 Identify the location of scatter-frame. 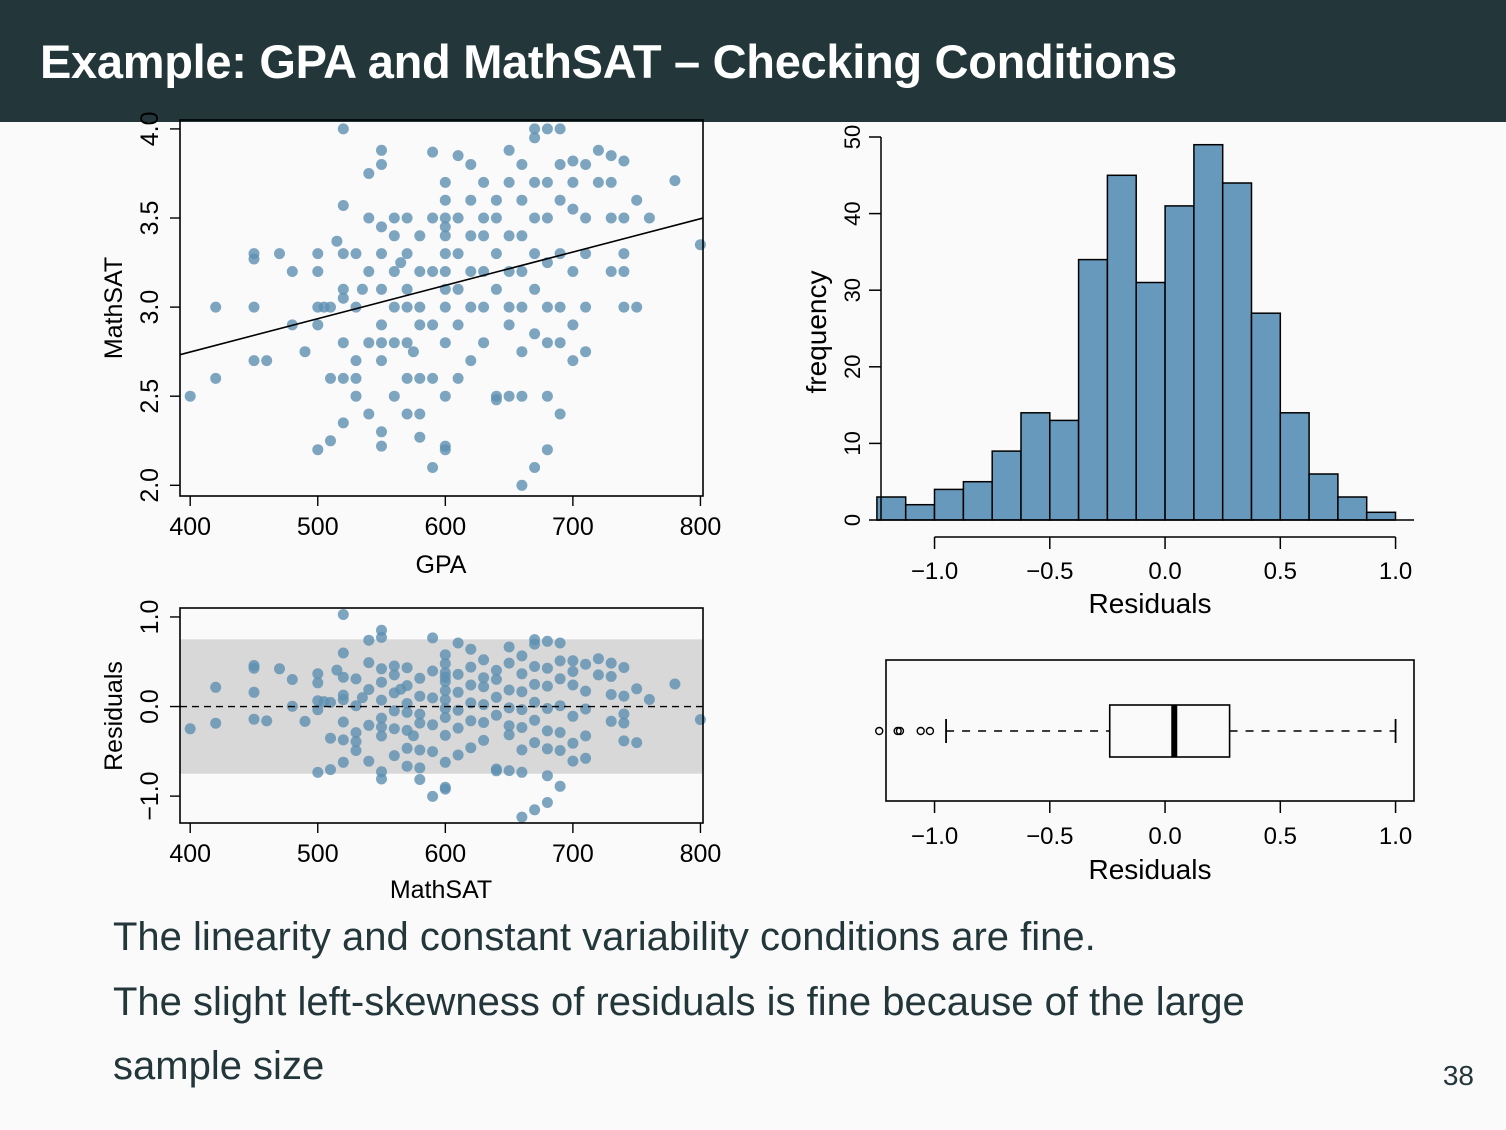
(441, 308).